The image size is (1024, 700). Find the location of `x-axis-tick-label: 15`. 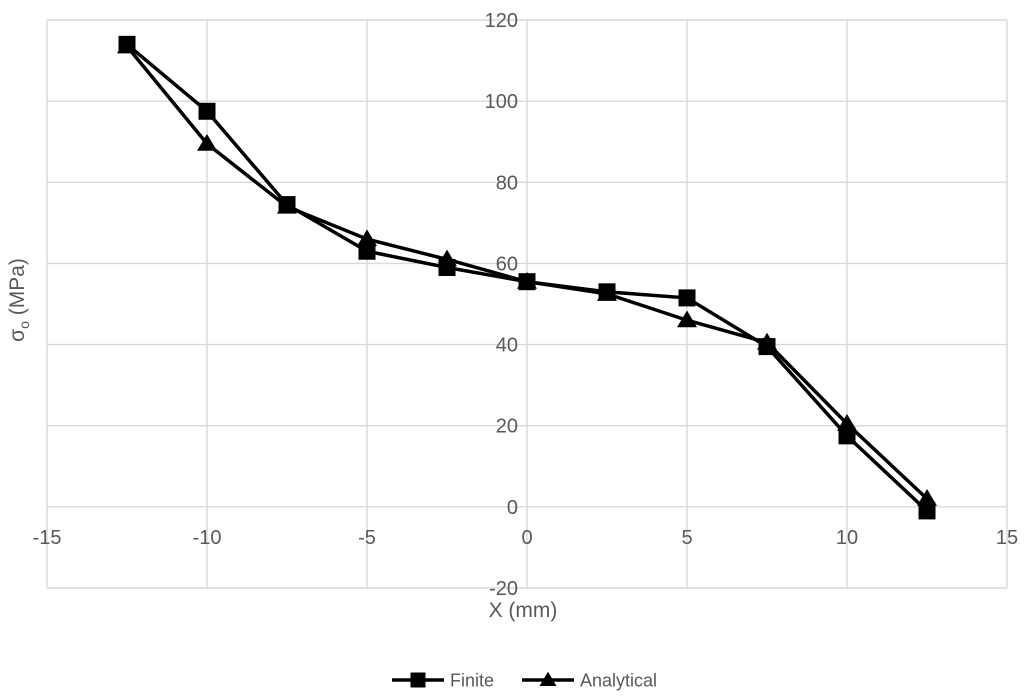

x-axis-tick-label: 15 is located at coordinates (1007, 538).